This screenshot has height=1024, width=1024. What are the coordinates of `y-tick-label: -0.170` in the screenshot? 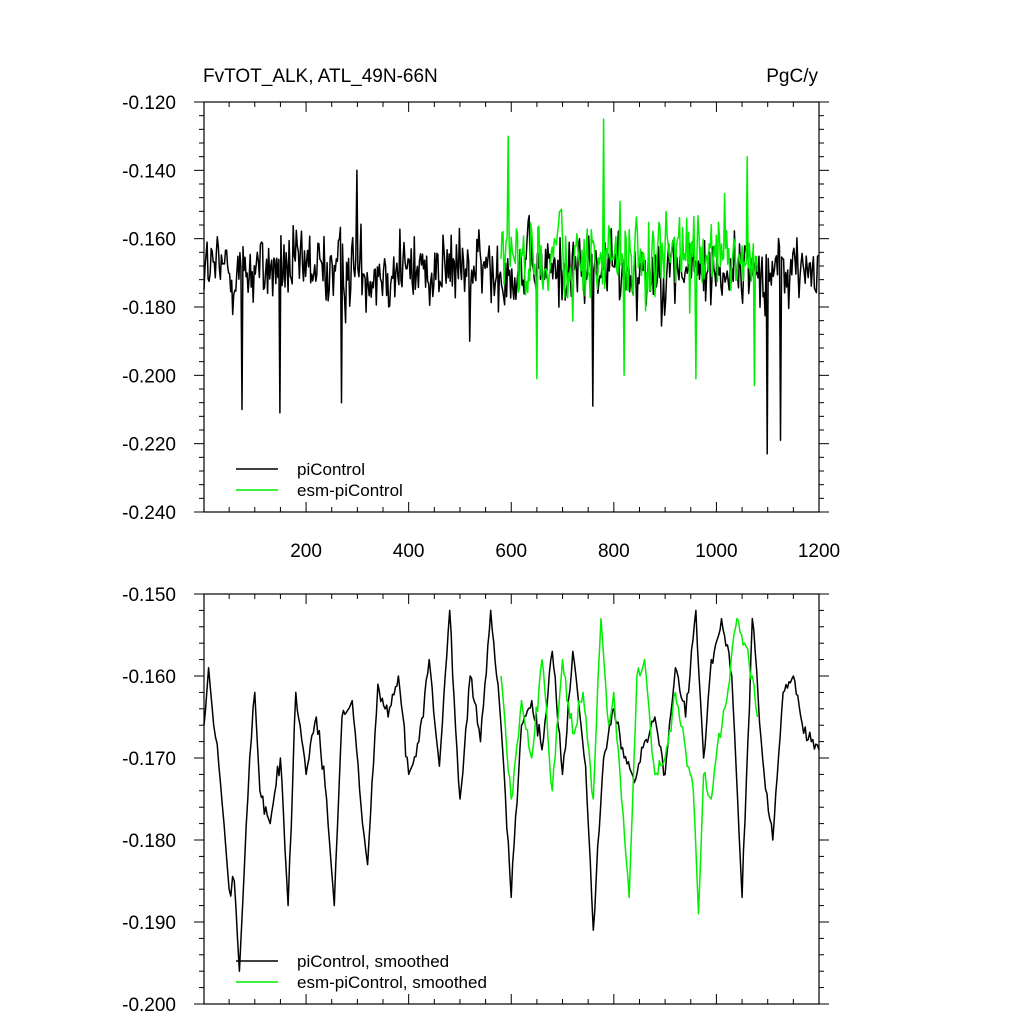 It's located at (149, 759).